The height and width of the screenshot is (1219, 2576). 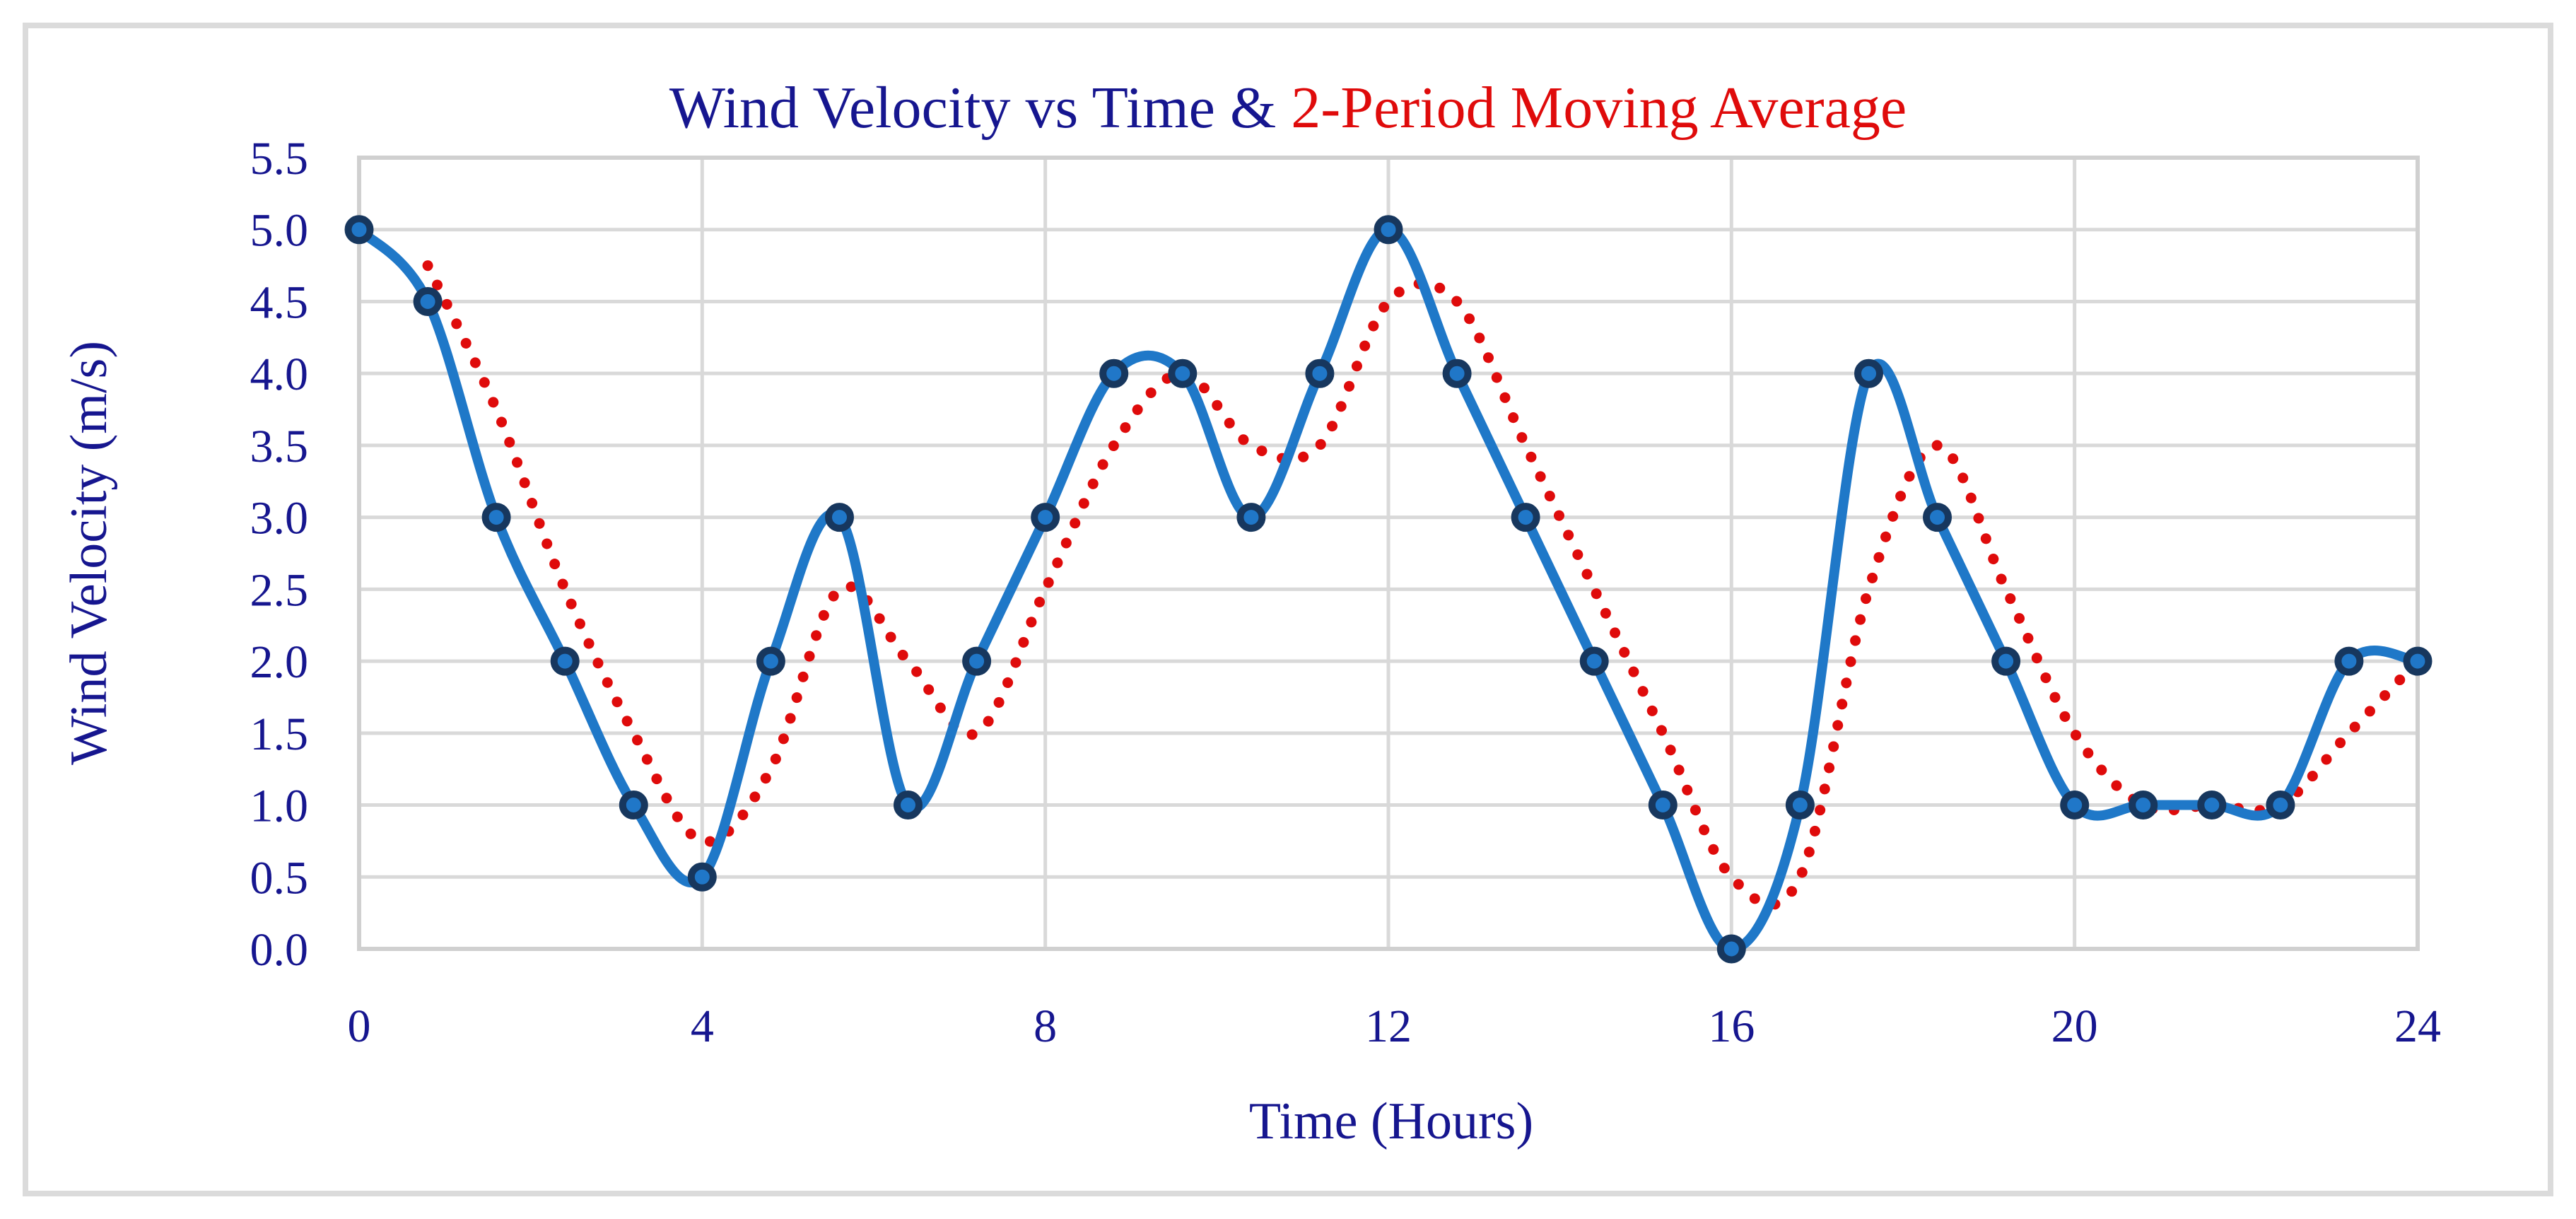 What do you see at coordinates (1599, 108) in the screenshot?
I see `chart-title-secondary: 2-Period Moving Average` at bounding box center [1599, 108].